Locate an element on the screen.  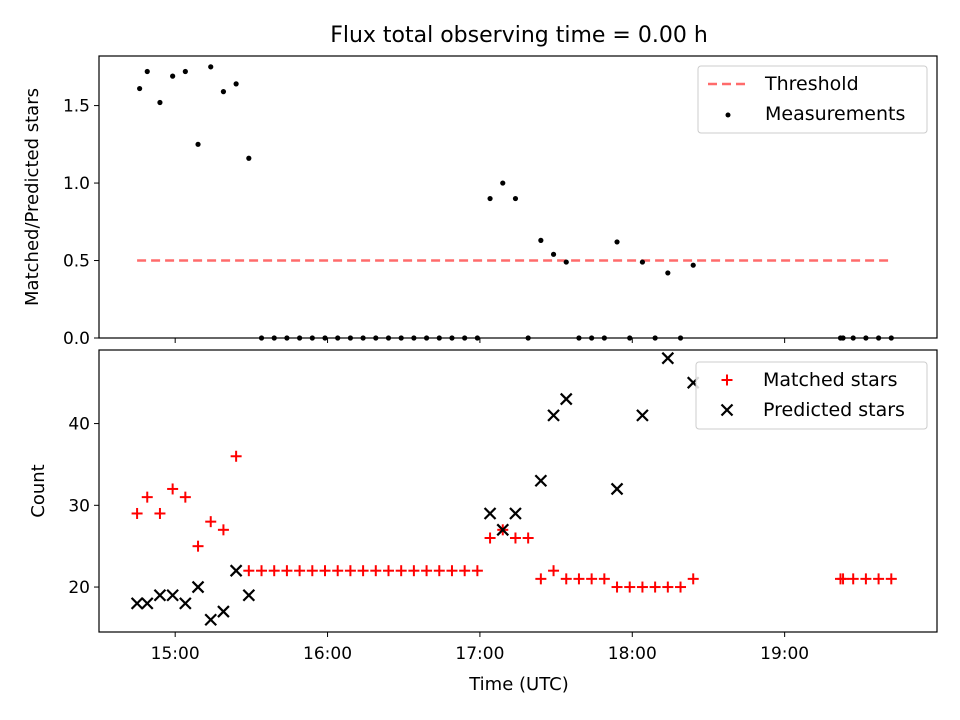
legend-threshold-label: Threshold is located at coordinates (811, 84).